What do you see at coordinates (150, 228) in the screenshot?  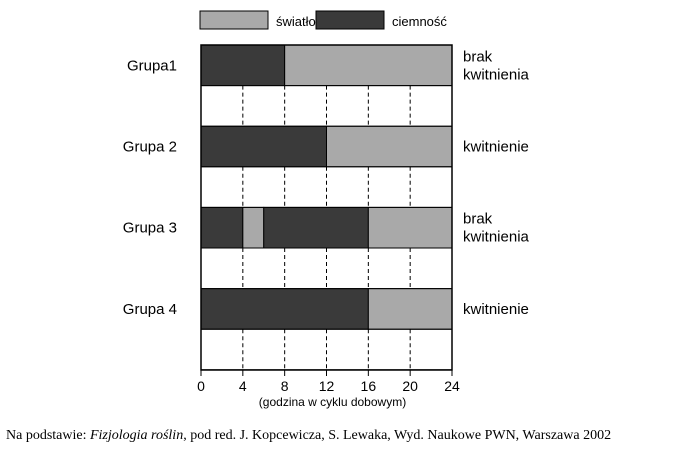 I see `group-label-3: Grupa 3` at bounding box center [150, 228].